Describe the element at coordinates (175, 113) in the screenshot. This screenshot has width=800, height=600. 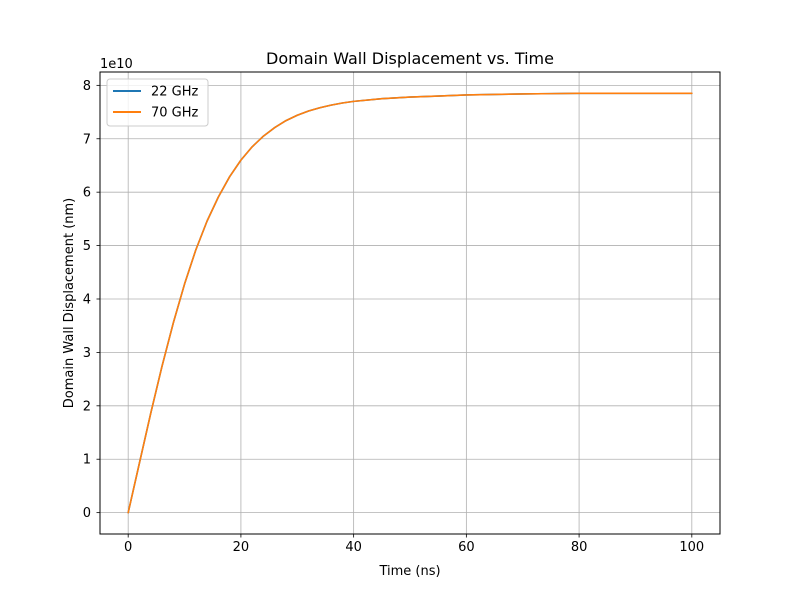
I see `legend-label-70ghz: 70 GHz` at that location.